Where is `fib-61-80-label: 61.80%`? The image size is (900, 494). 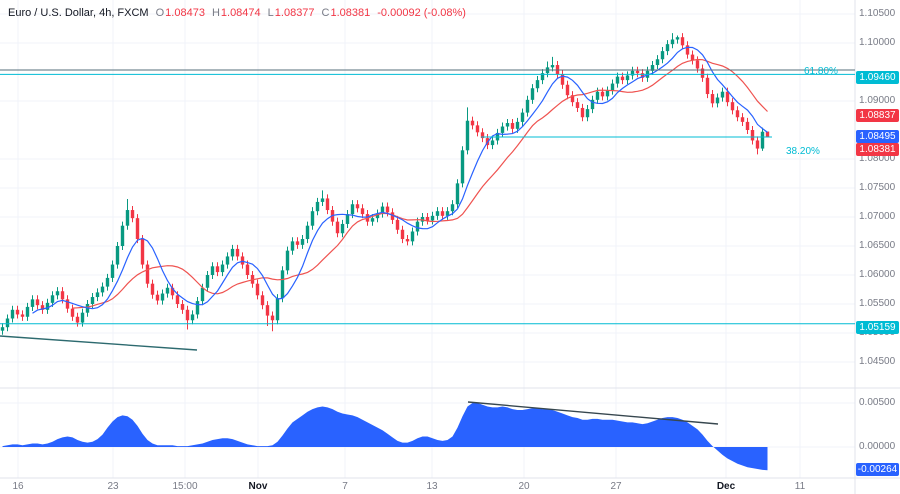 fib-61-80-label: 61.80% is located at coordinates (821, 71).